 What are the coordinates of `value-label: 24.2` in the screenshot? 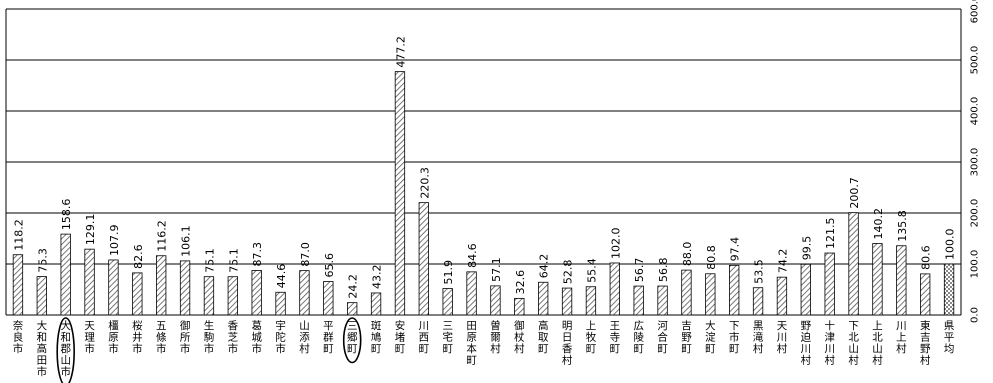 It's located at (353, 286).